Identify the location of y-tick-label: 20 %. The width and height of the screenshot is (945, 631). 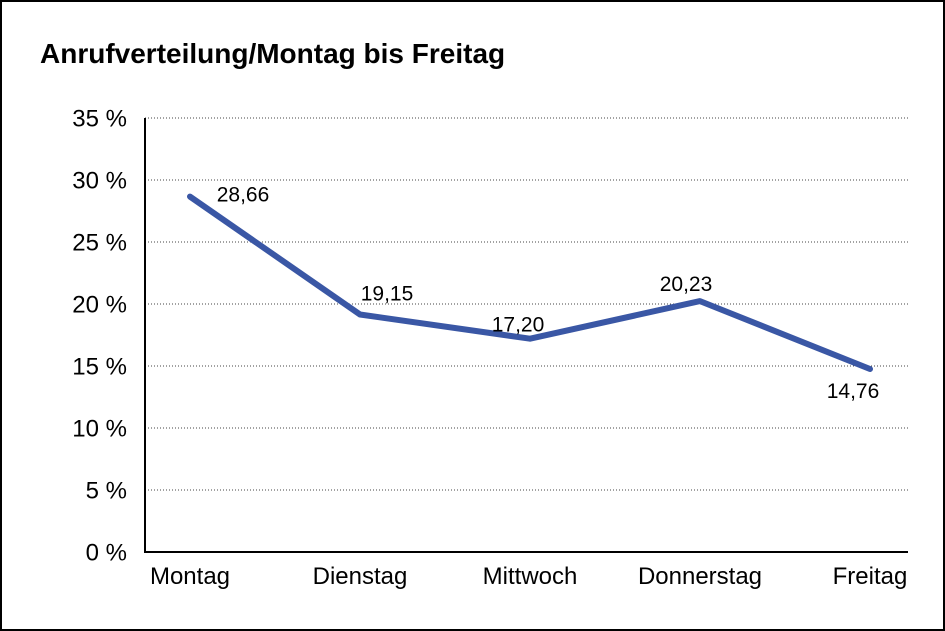
(99, 305).